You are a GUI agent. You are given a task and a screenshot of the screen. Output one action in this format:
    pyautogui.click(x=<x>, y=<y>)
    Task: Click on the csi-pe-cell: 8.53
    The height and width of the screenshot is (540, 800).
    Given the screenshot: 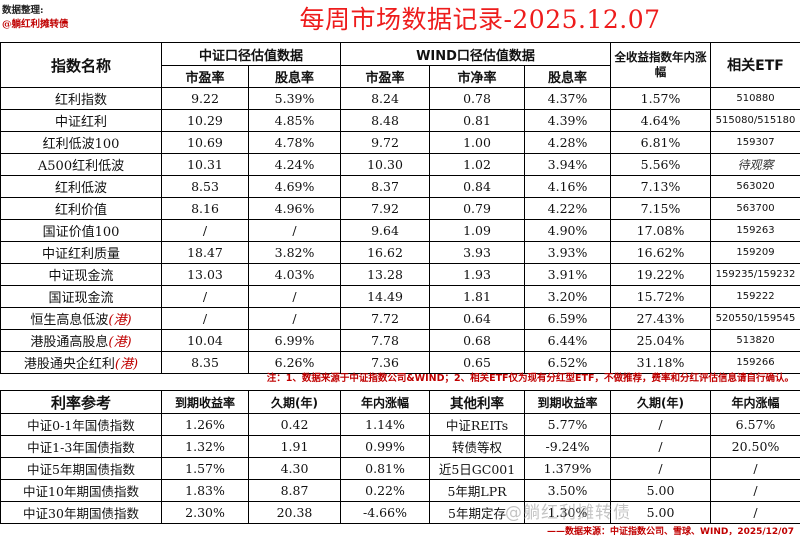 What is the action you would take?
    pyautogui.click(x=205, y=186)
    